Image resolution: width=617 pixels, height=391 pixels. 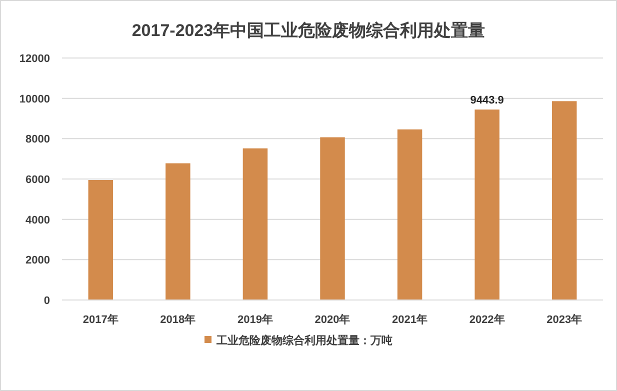 What do you see at coordinates (255, 319) in the screenshot?
I see `x-tick-label: 2019年` at bounding box center [255, 319].